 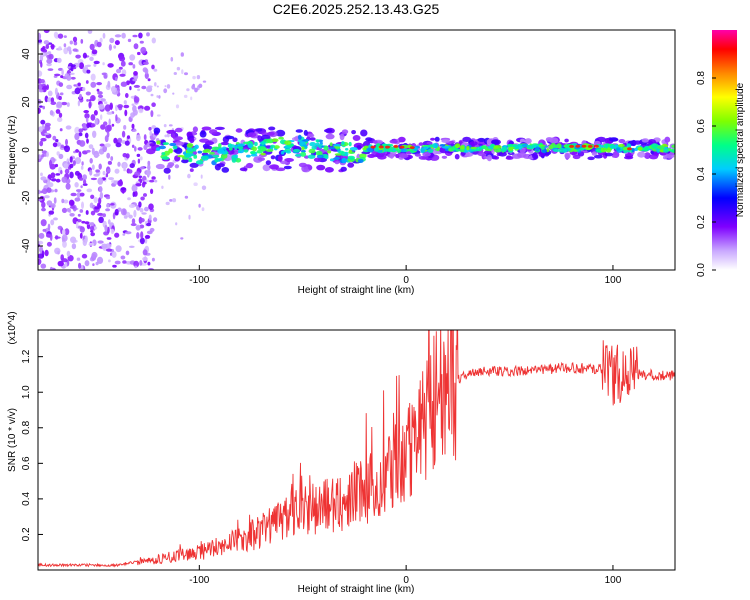 What do you see at coordinates (402, 147) in the screenshot?
I see `spectrogram-peak-cell` at bounding box center [402, 147].